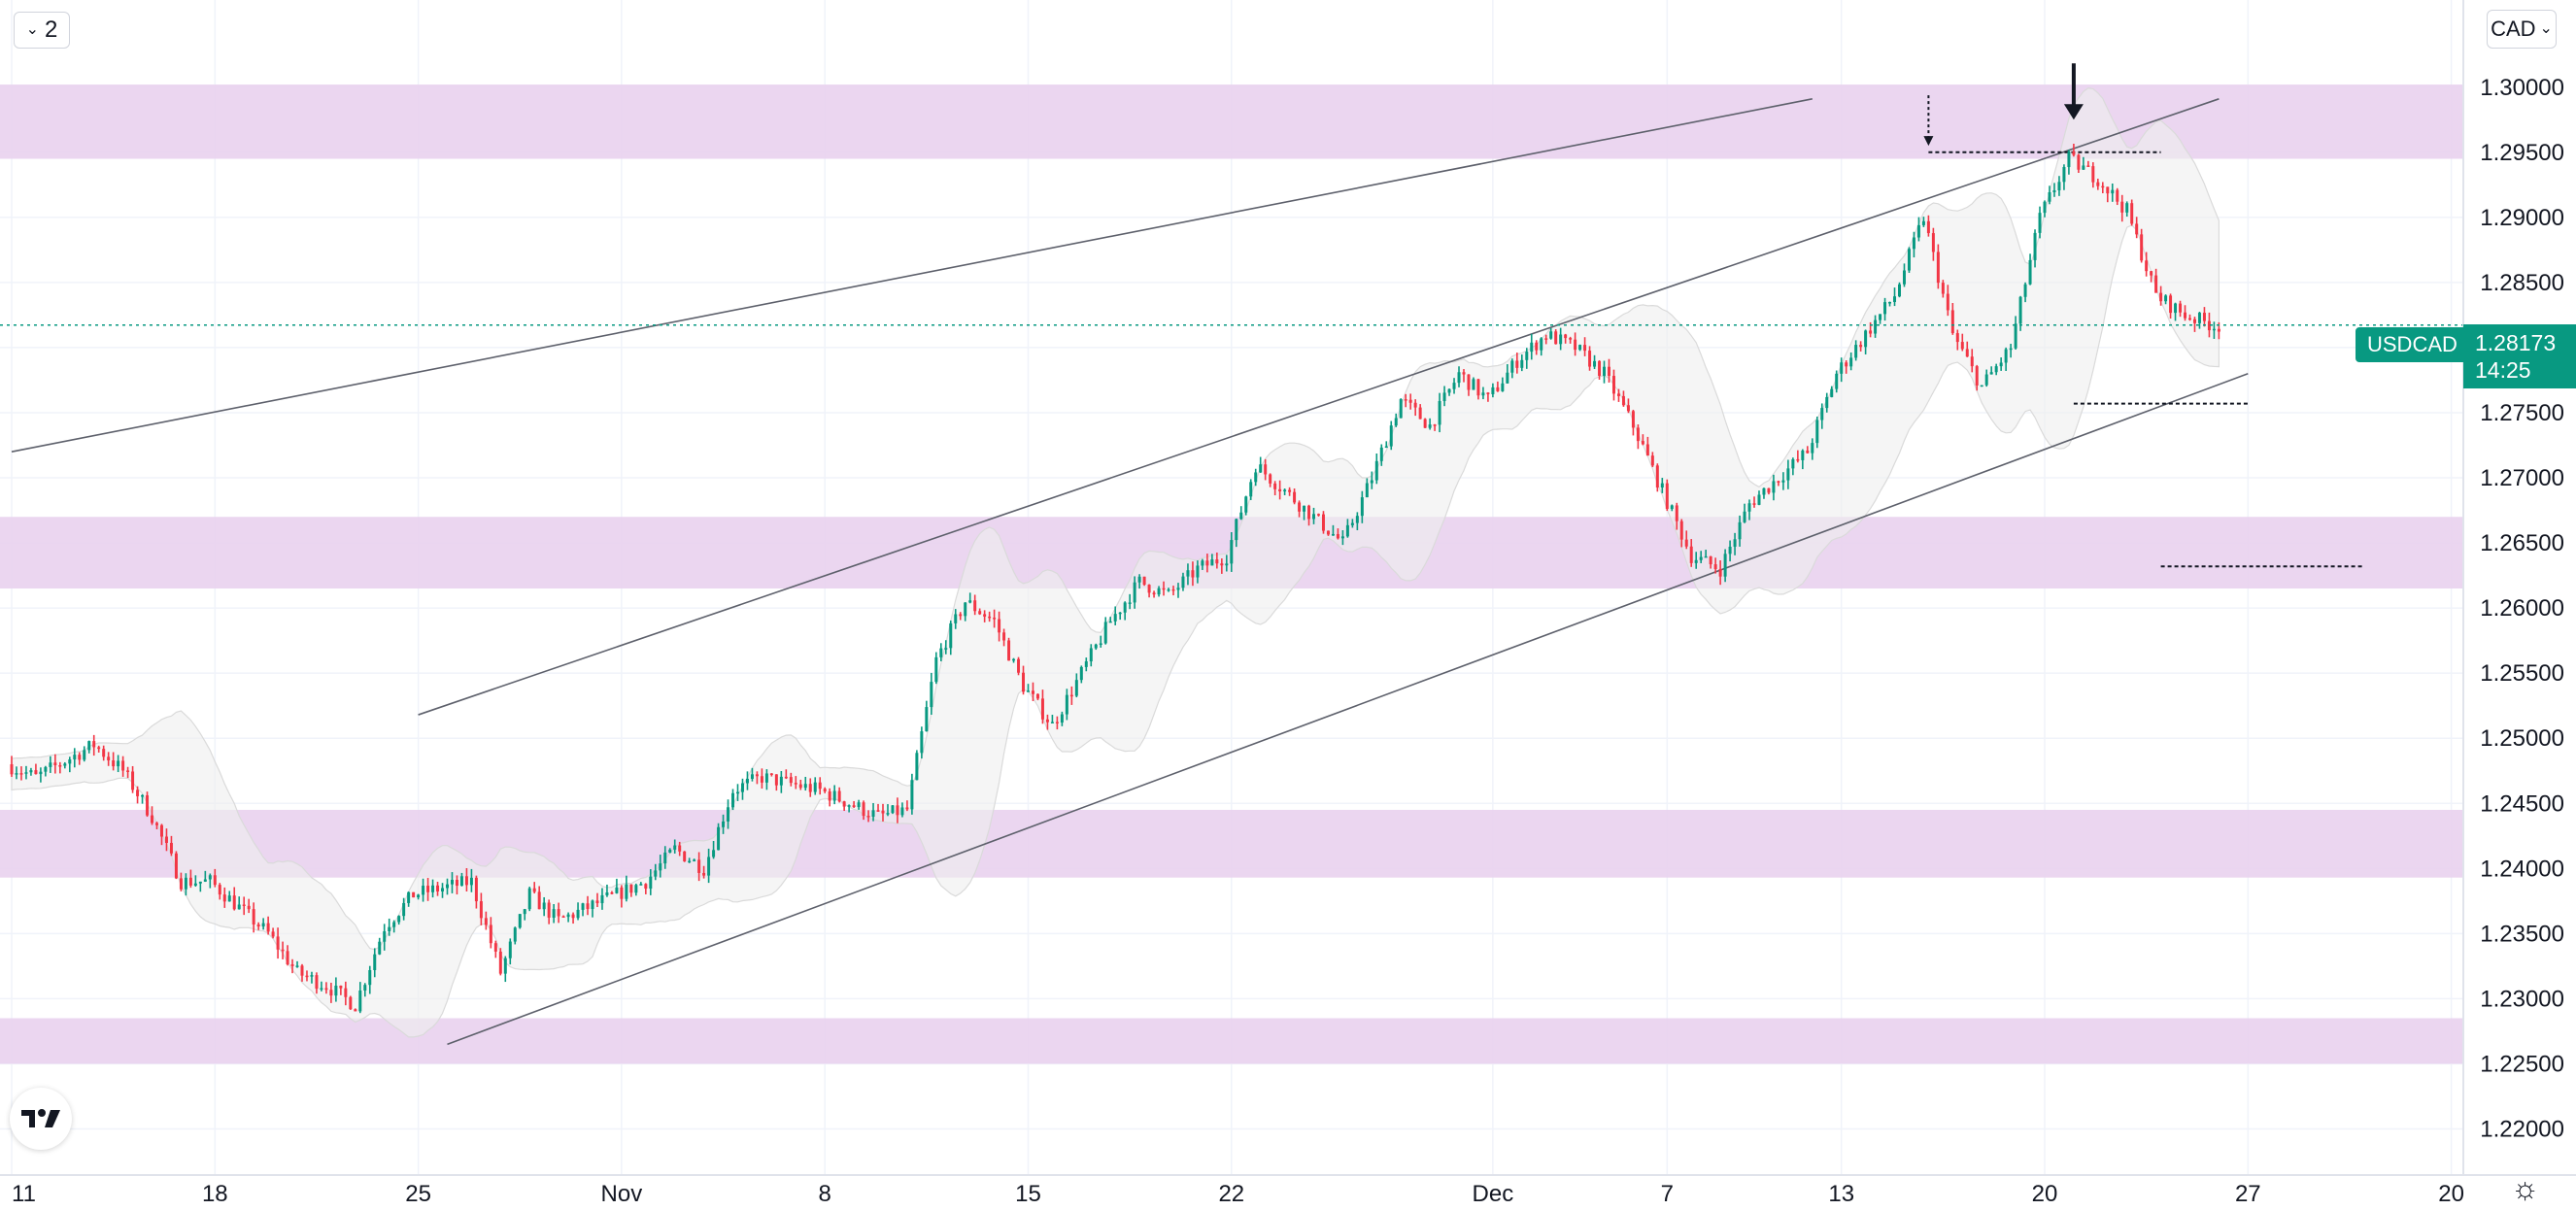 The image size is (2576, 1210). I want to click on currency-label: CAD, so click(2513, 29).